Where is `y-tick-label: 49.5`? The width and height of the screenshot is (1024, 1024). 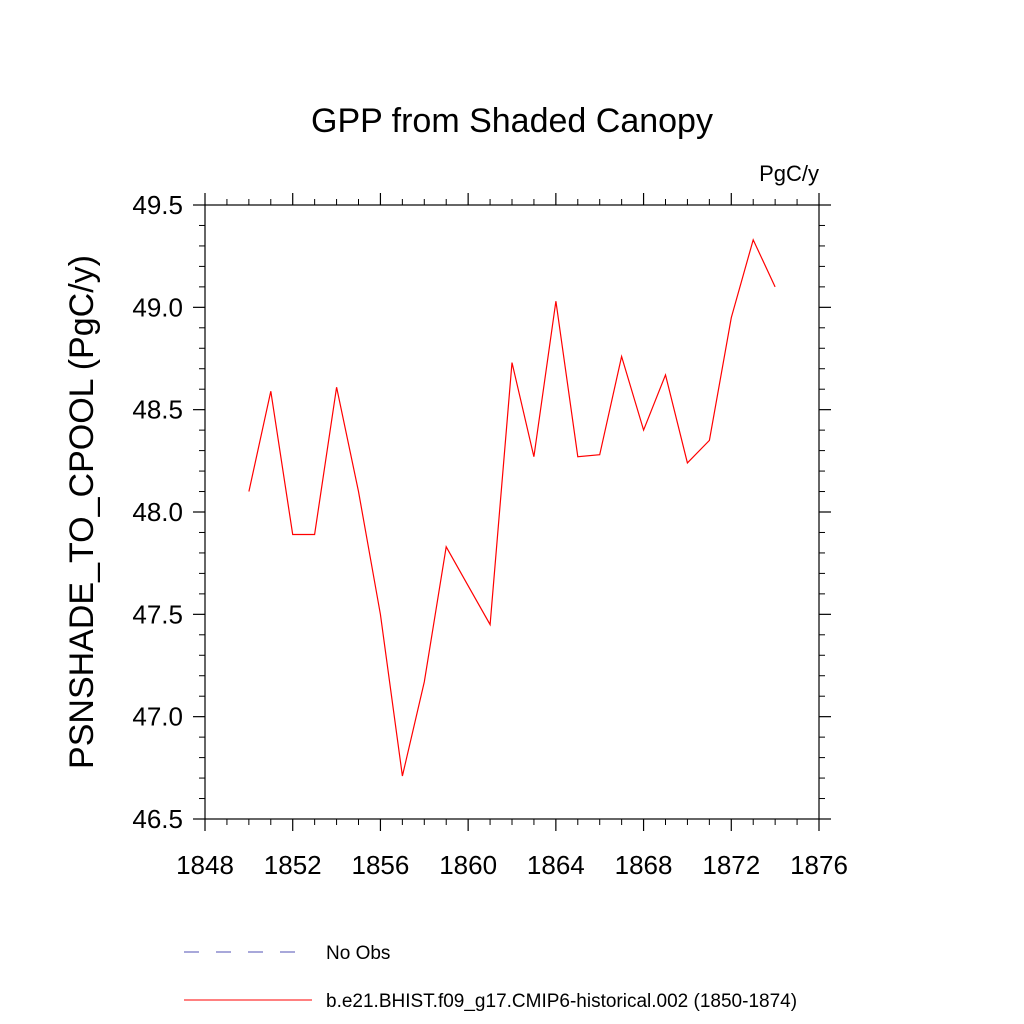
y-tick-label: 49.5 is located at coordinates (157, 205).